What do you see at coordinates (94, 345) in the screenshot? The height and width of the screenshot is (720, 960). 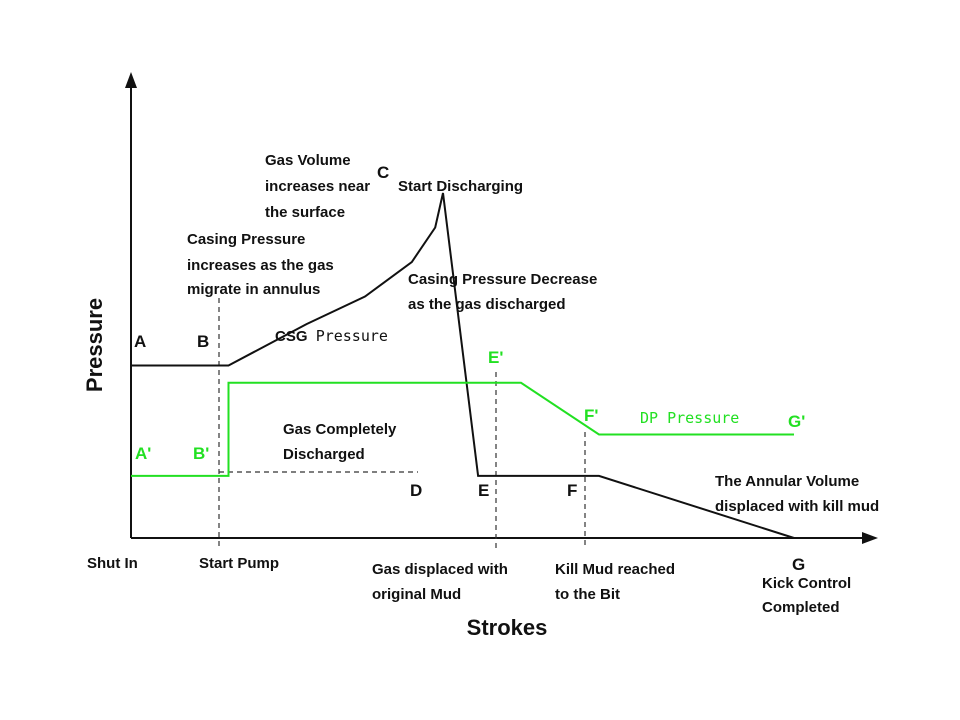 I see `y-axis-title: Pressure` at bounding box center [94, 345].